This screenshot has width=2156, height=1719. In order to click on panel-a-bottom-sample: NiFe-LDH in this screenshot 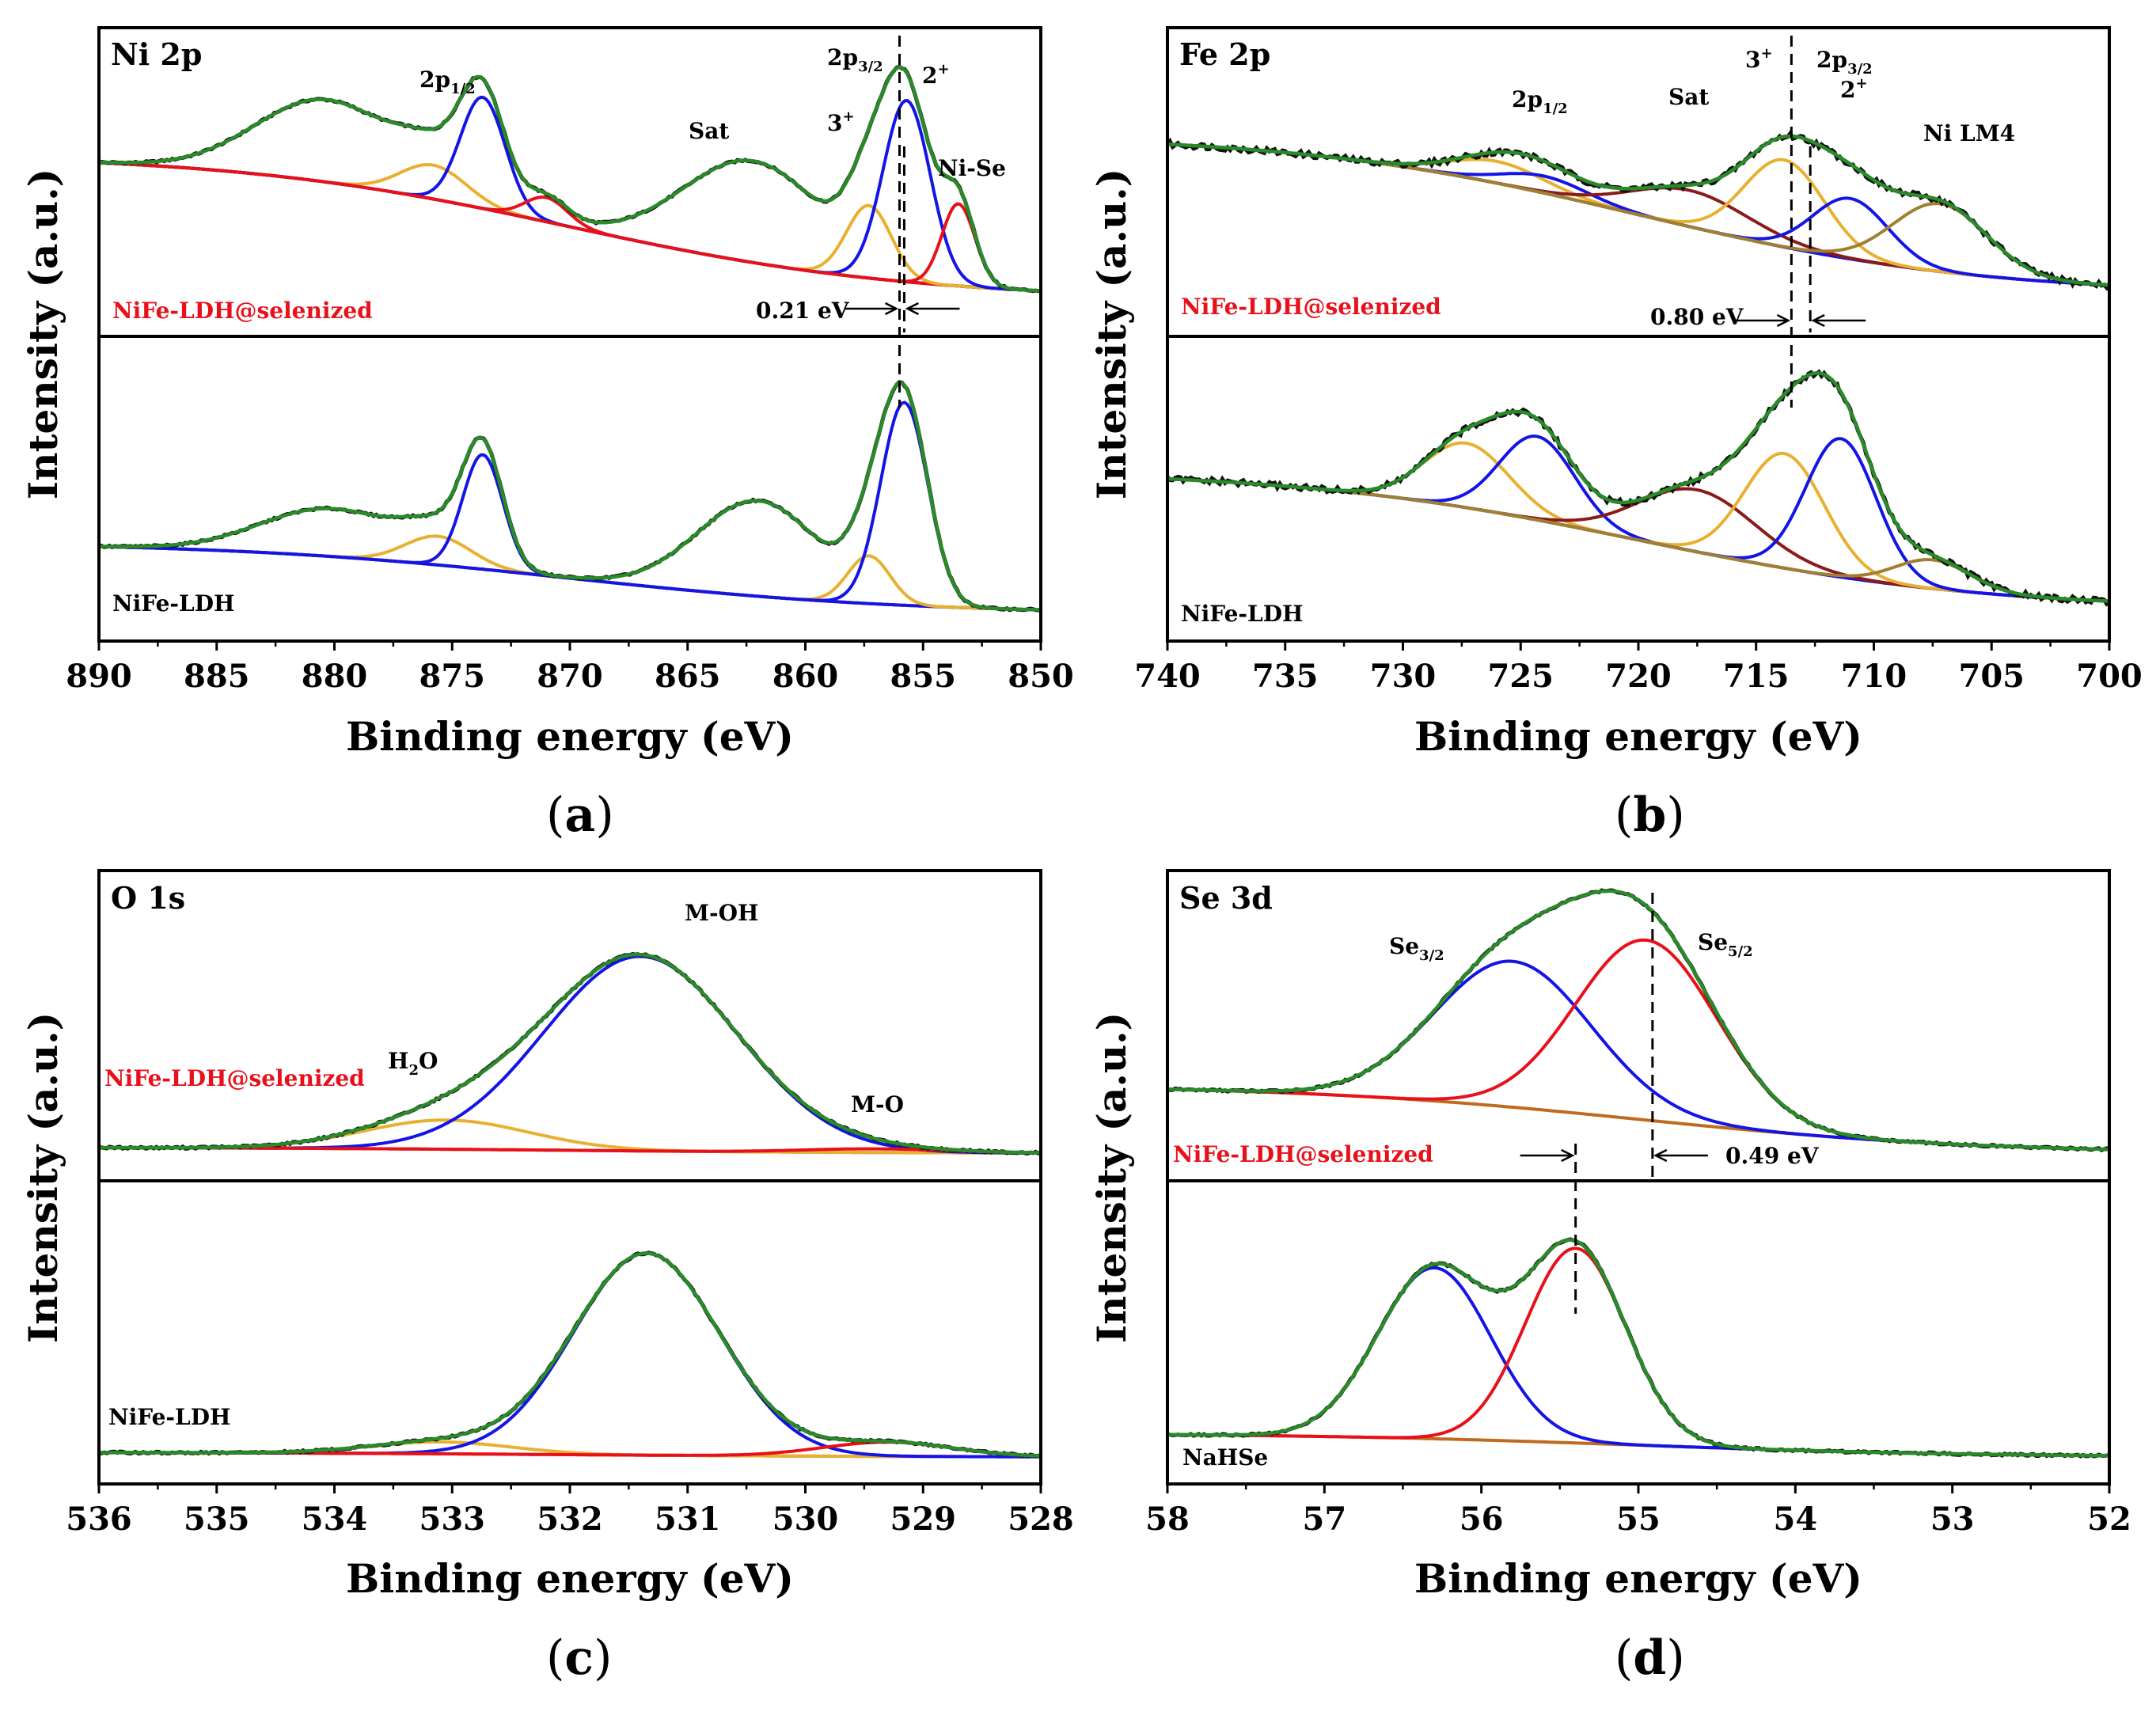, I will do `click(173, 603)`.